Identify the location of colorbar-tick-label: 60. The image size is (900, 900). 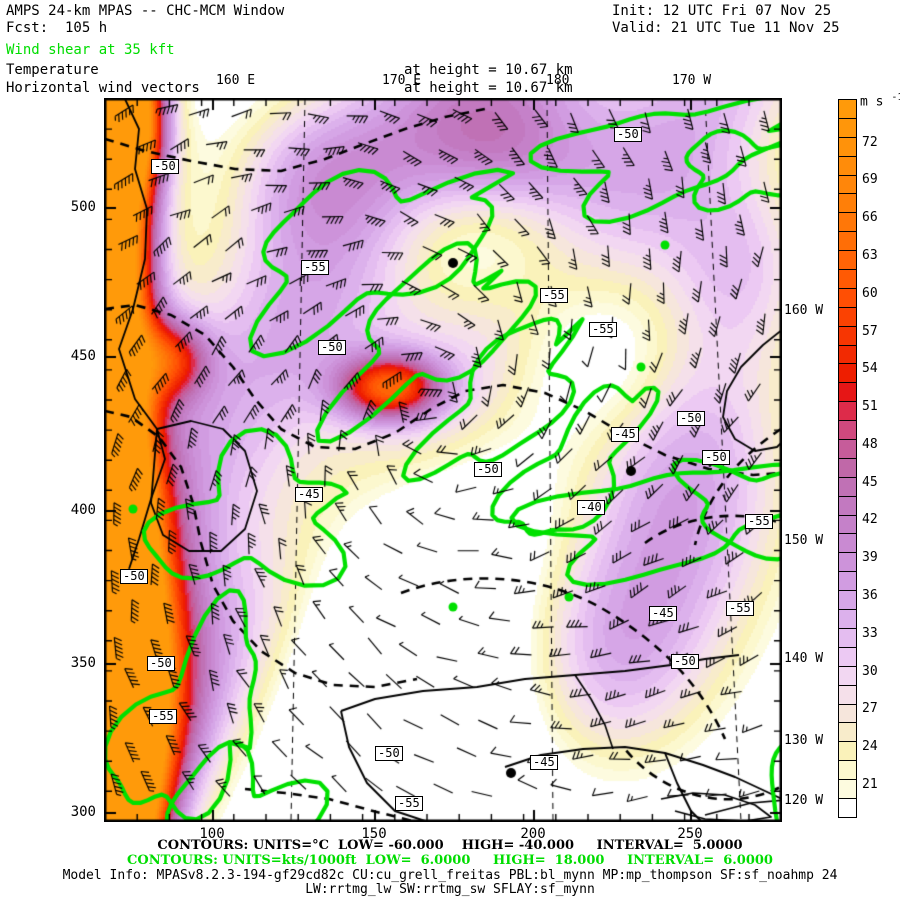
(870, 293).